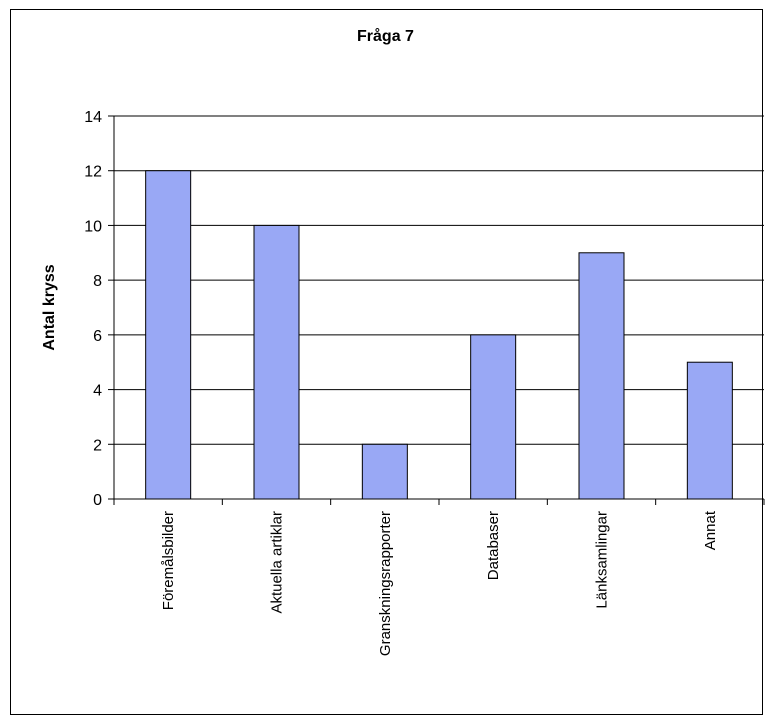 The image size is (771, 724). I want to click on category-label: Aktuella artiklar, so click(277, 562).